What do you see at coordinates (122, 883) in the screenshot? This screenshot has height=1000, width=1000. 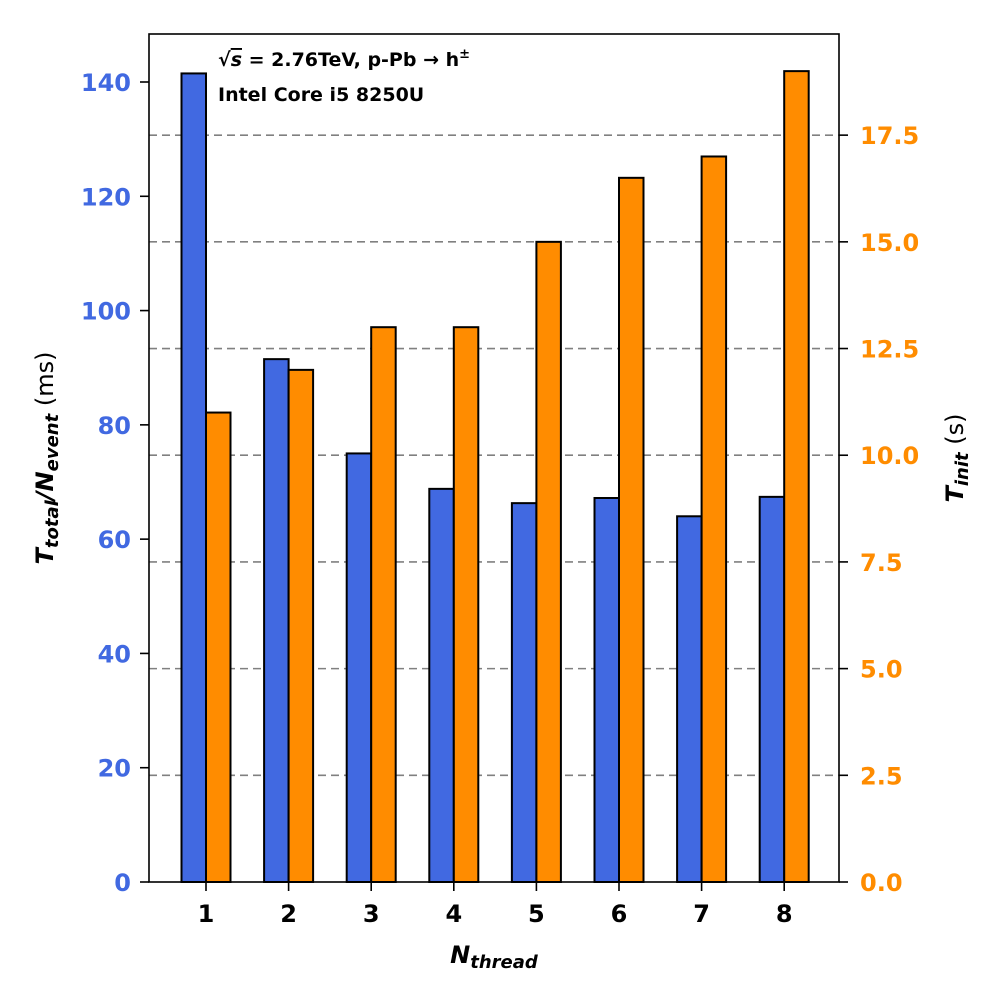 I see `tick-label-left: 0` at bounding box center [122, 883].